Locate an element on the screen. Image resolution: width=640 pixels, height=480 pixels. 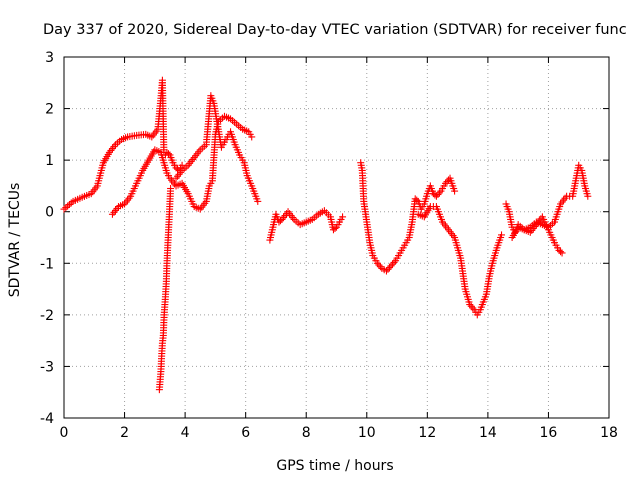
x-tick-label: 6 is located at coordinates (245, 433).